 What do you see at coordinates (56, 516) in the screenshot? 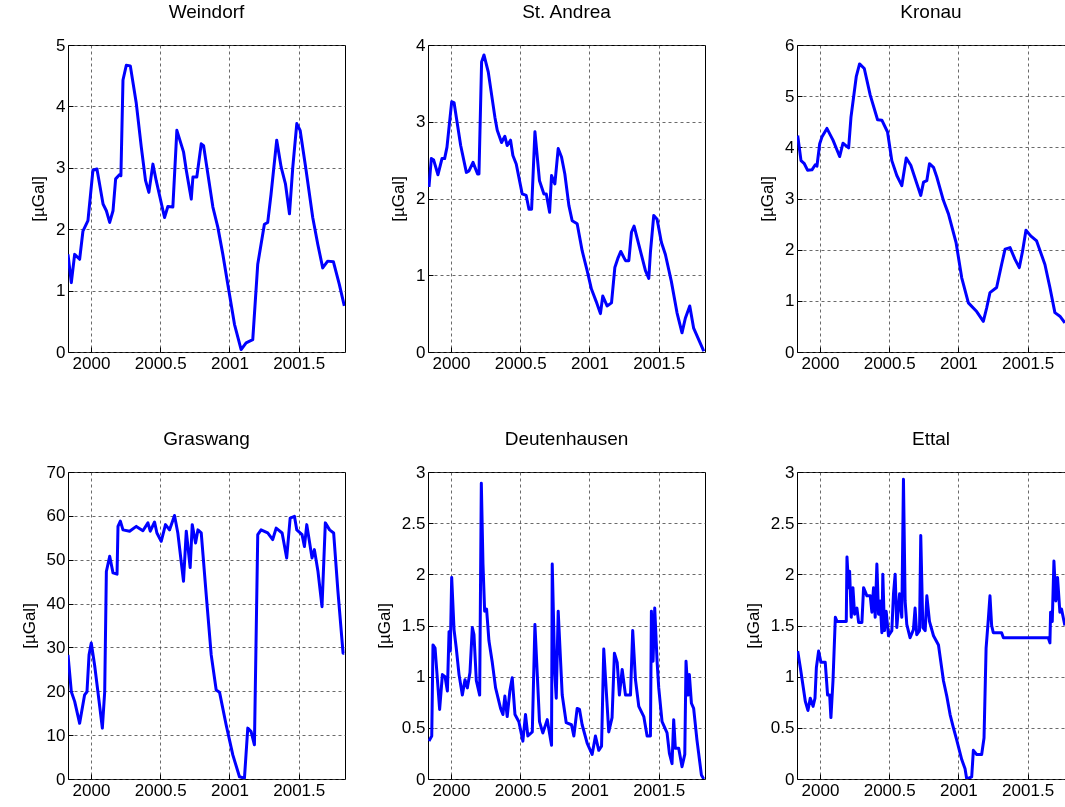
I see `y-tick-label: 60` at bounding box center [56, 516].